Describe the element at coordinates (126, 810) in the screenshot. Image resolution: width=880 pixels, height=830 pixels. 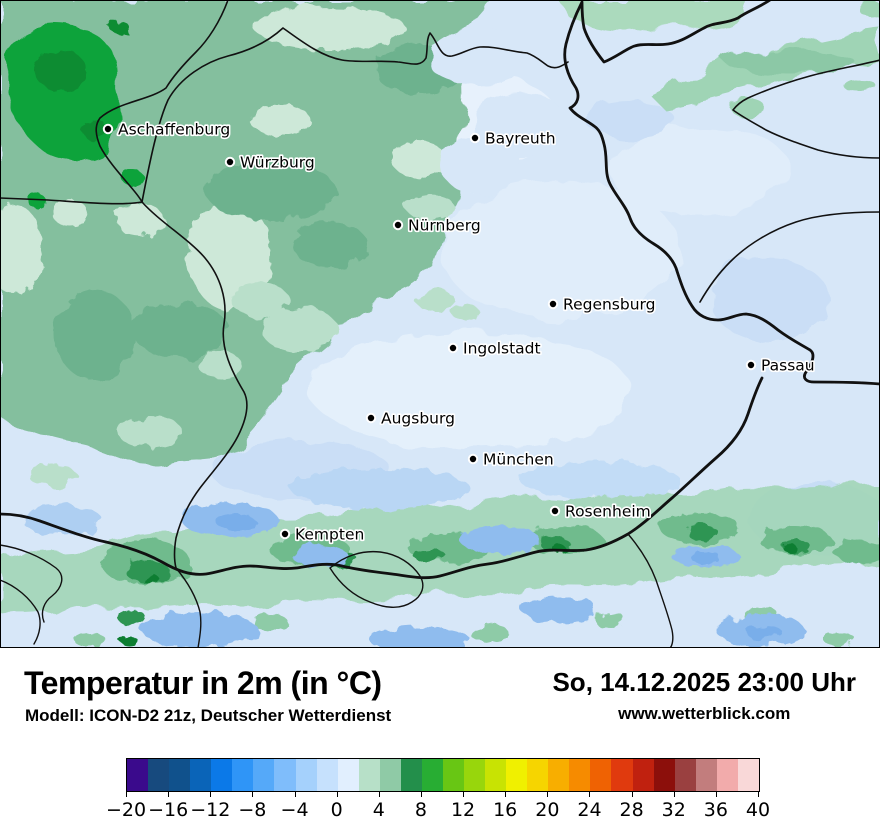
I see `colorbar-tick-label: −20` at that location.